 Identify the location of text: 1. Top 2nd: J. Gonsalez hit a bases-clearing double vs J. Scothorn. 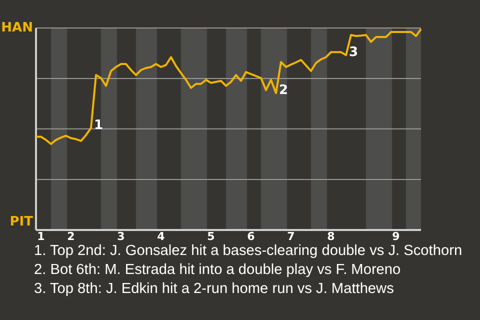
(248, 251).